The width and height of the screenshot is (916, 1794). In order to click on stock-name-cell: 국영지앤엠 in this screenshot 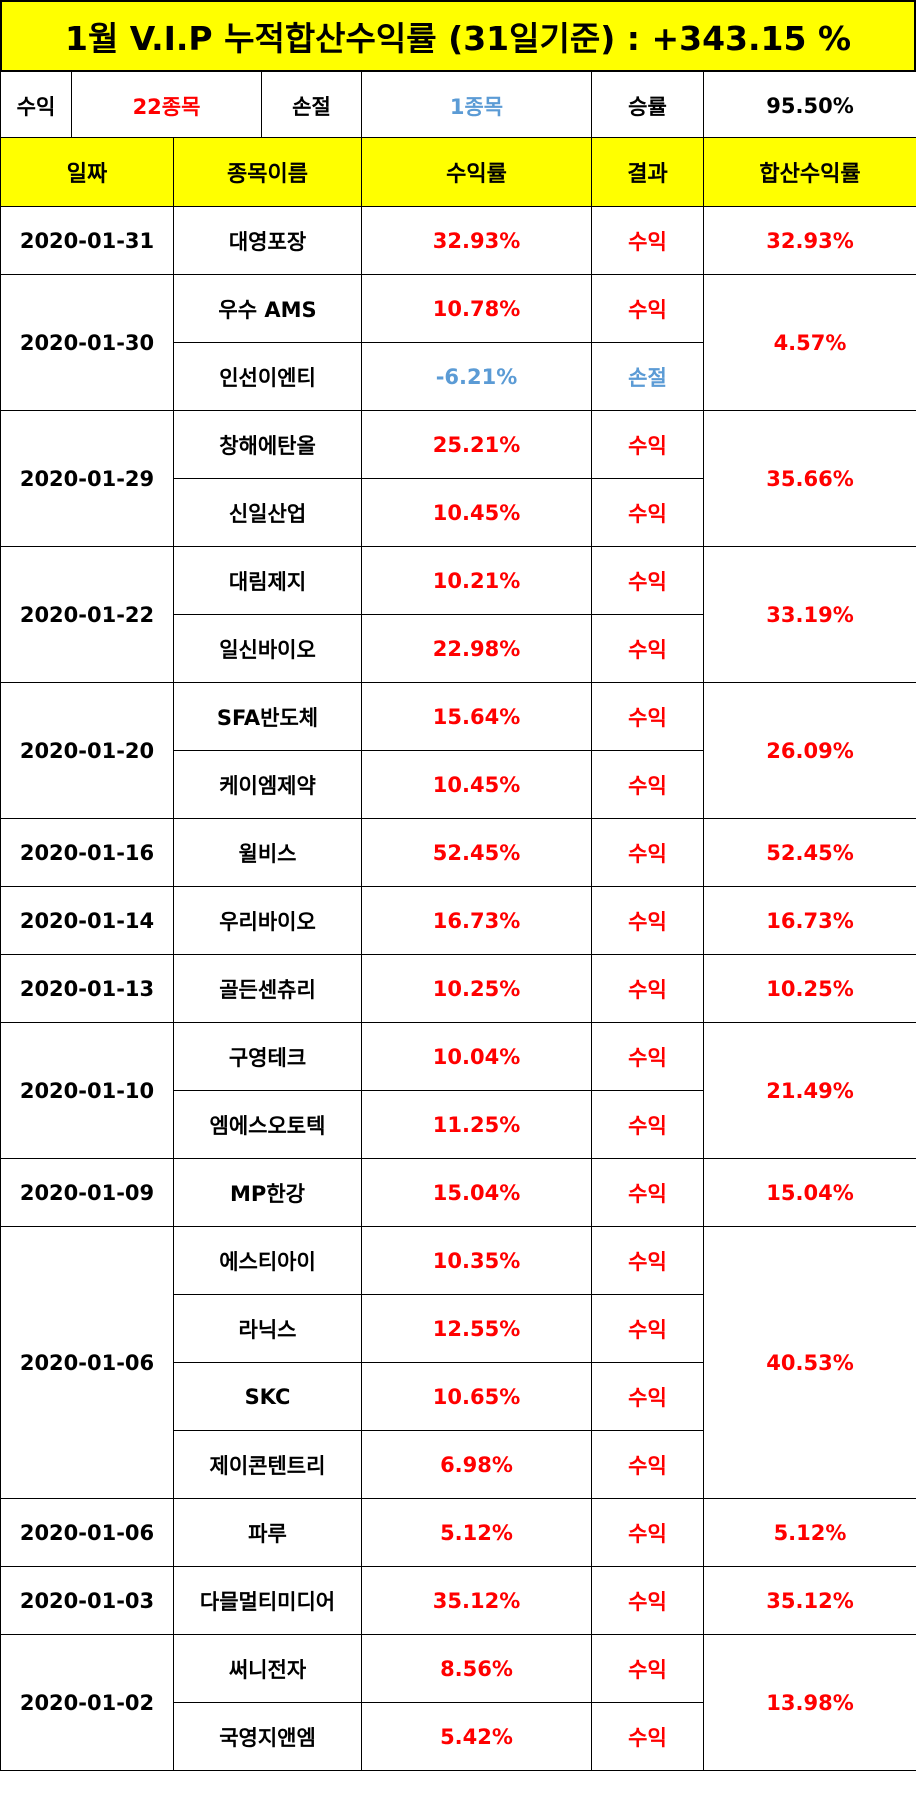, I will do `click(267, 1736)`.